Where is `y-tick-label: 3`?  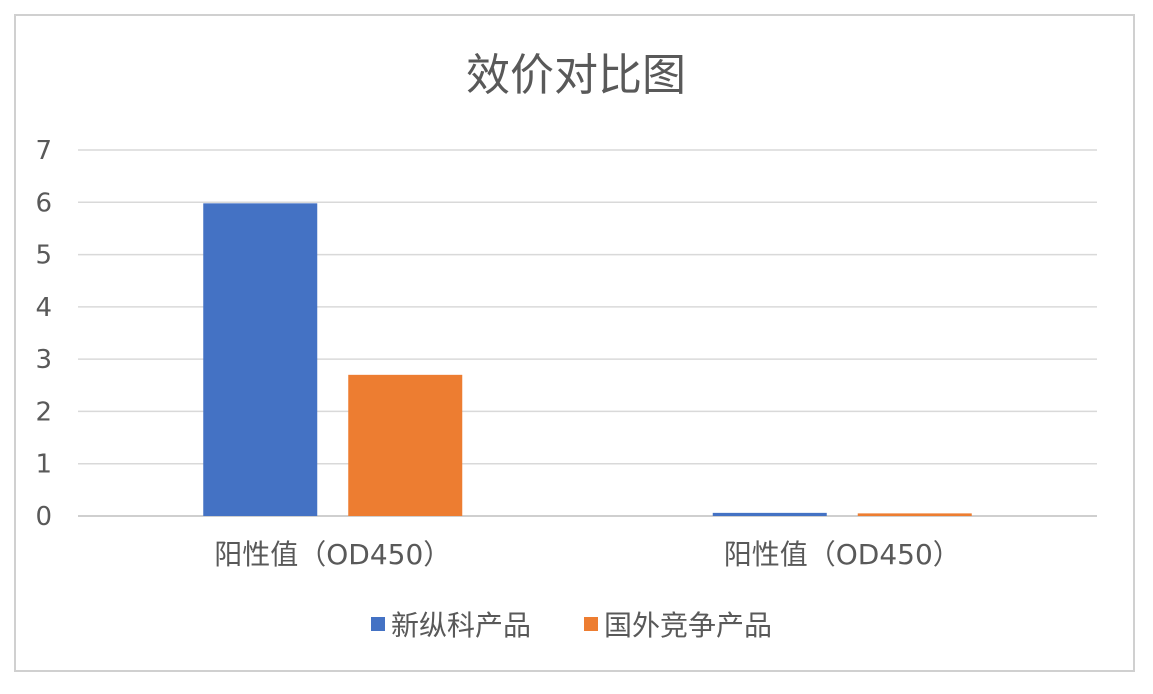 y-tick-label: 3 is located at coordinates (43, 360).